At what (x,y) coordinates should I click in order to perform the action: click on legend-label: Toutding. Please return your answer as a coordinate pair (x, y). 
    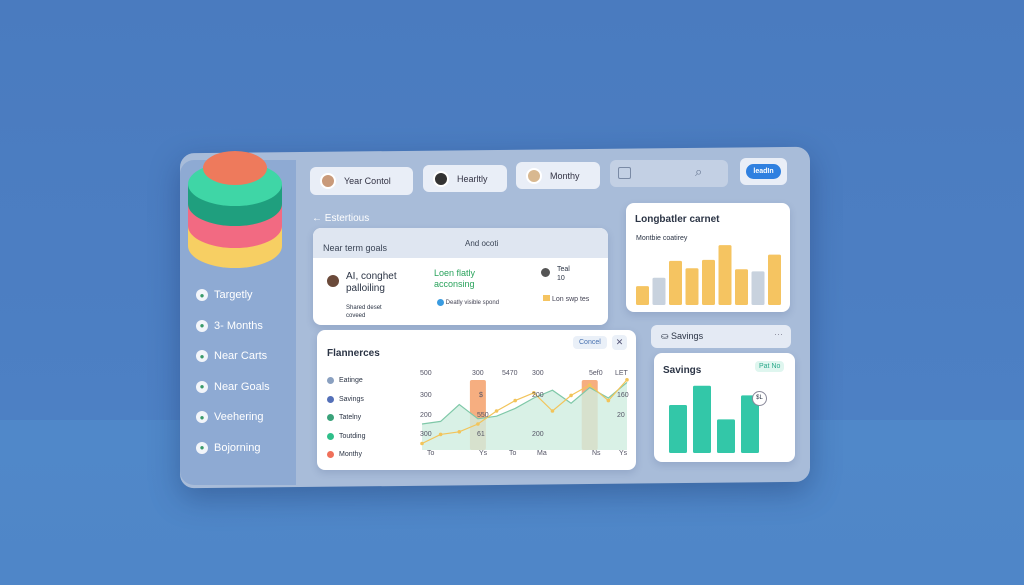
    Looking at the image, I should click on (352, 436).